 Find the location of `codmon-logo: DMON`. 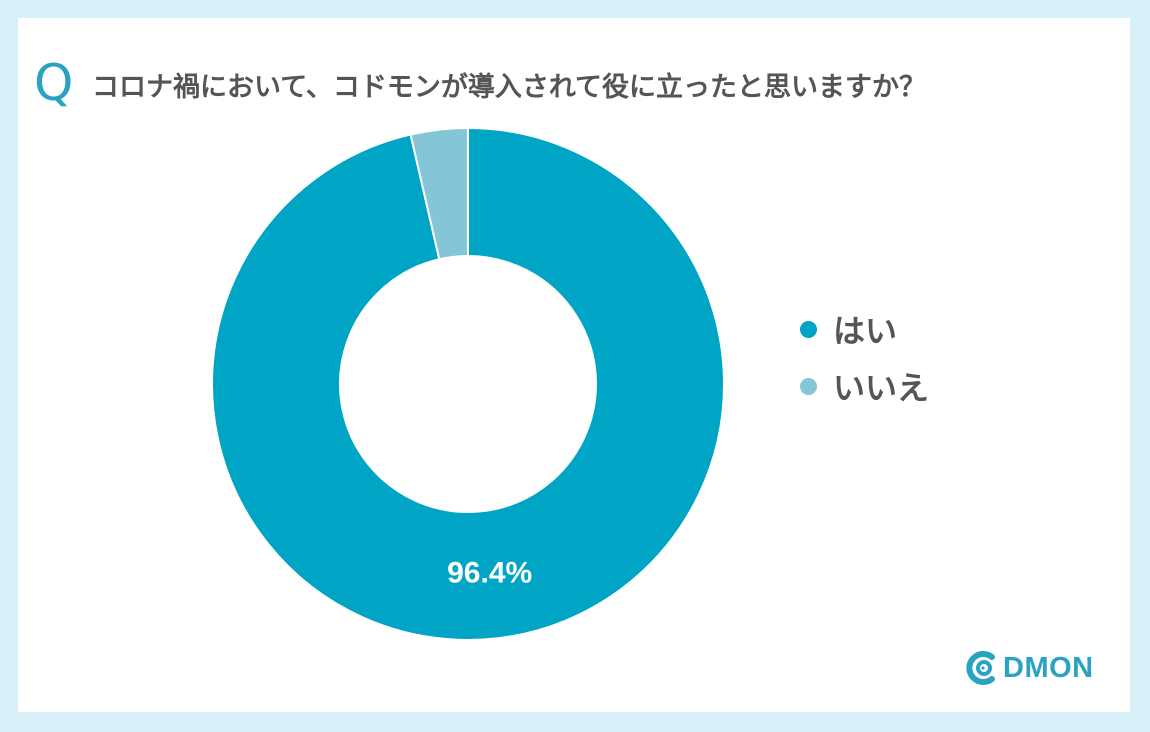

codmon-logo: DMON is located at coordinates (1028, 668).